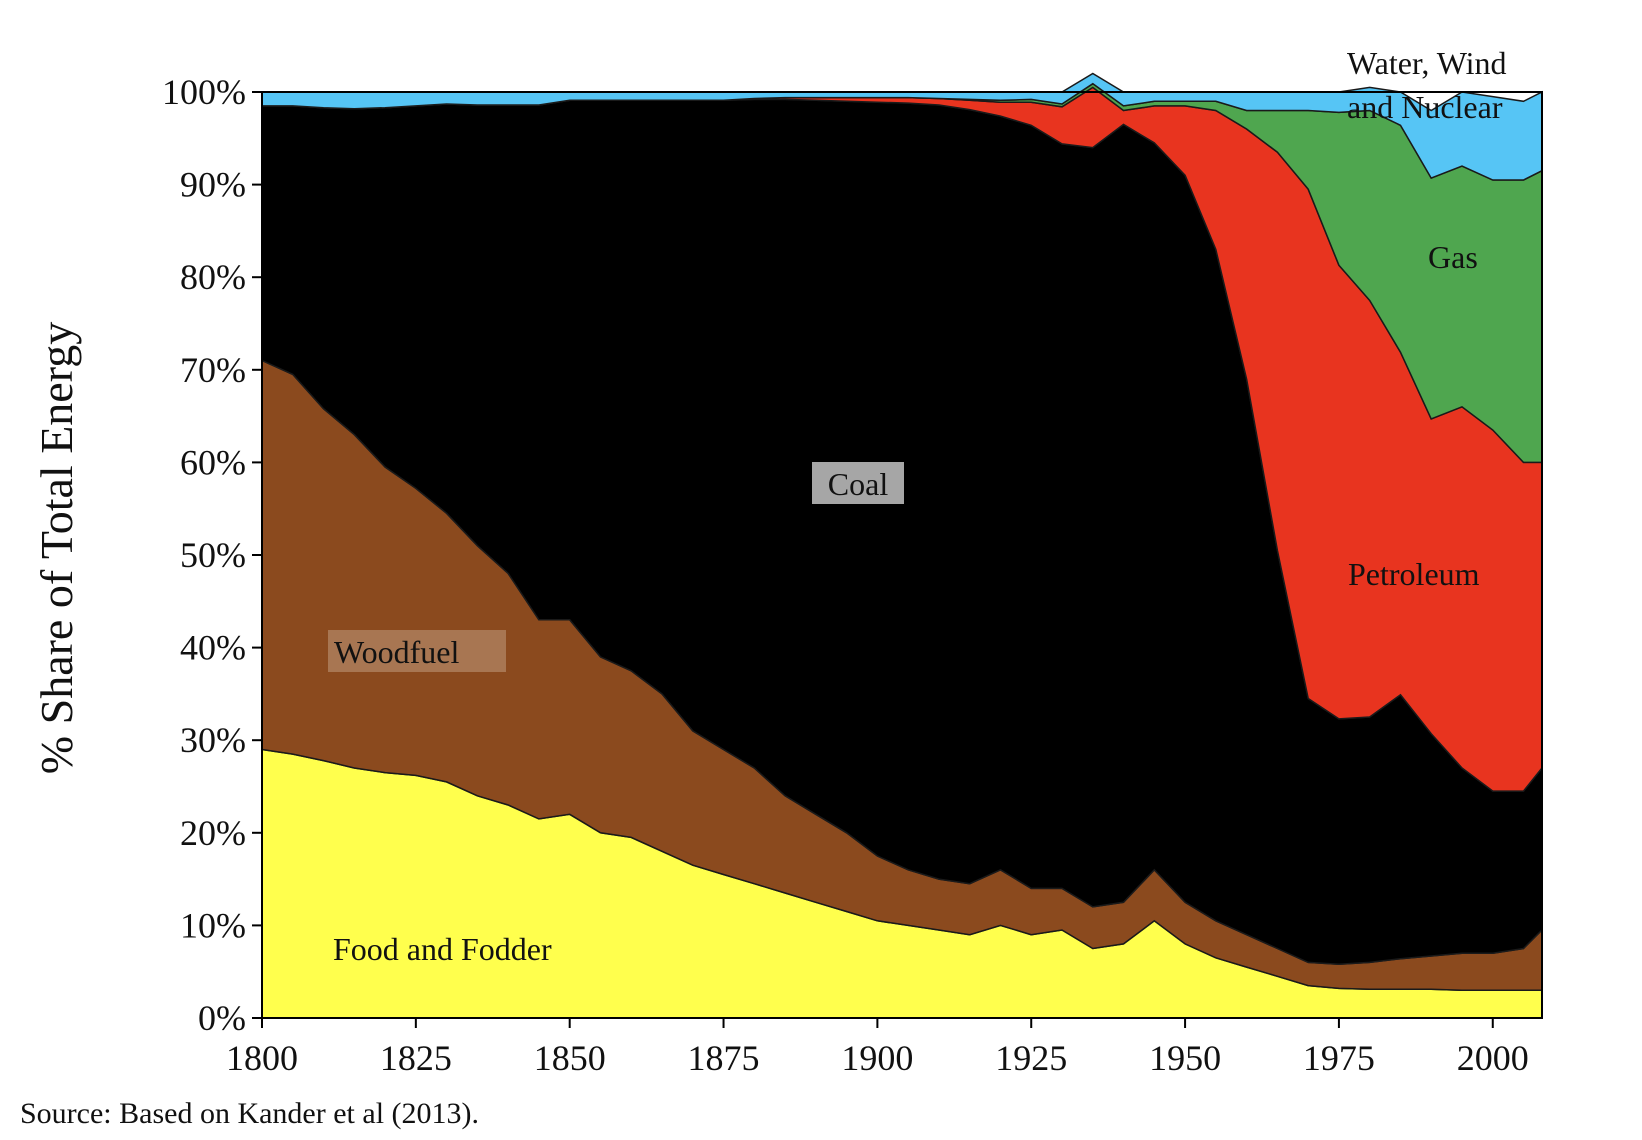 This screenshot has height=1140, width=1642. What do you see at coordinates (213, 462) in the screenshot?
I see `y-tick-label: 60%` at bounding box center [213, 462].